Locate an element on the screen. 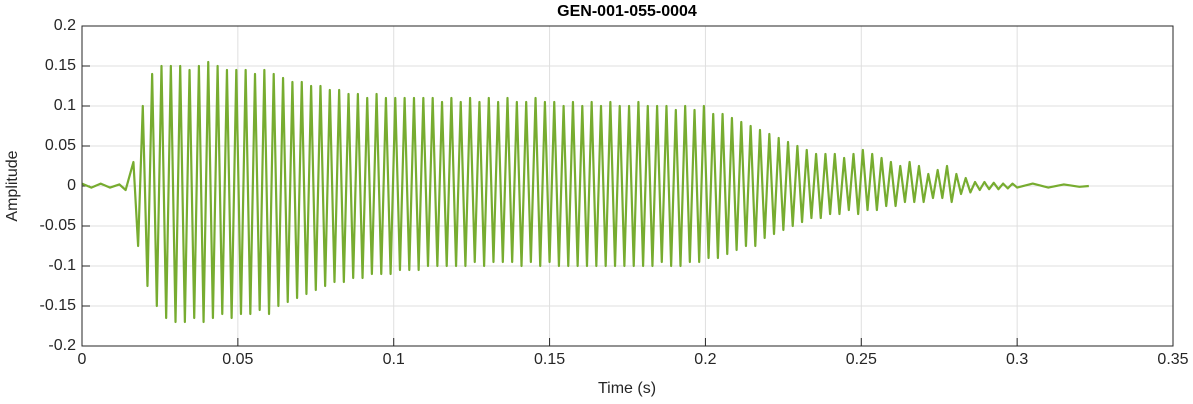 This screenshot has height=404, width=1193. x-tick-label: 0.2 is located at coordinates (705, 359).